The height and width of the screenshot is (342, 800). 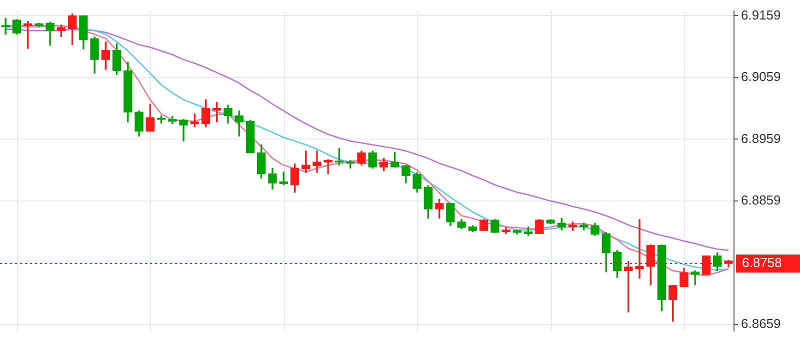 What do you see at coordinates (762, 262) in the screenshot?
I see `ref-line-label: 6.8758` at bounding box center [762, 262].